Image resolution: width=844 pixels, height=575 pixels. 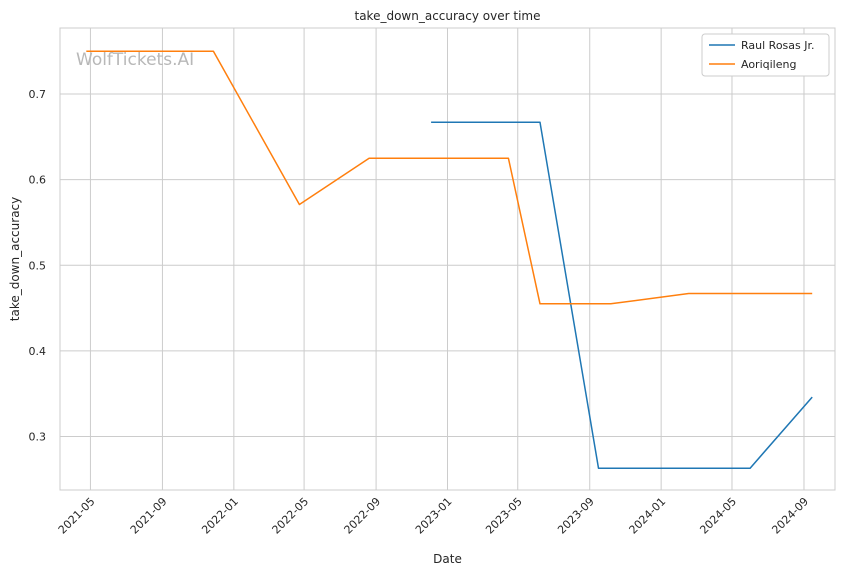 What do you see at coordinates (765, 55) in the screenshot?
I see `legend: Raul Rosas Jr. Aoriqileng` at bounding box center [765, 55].